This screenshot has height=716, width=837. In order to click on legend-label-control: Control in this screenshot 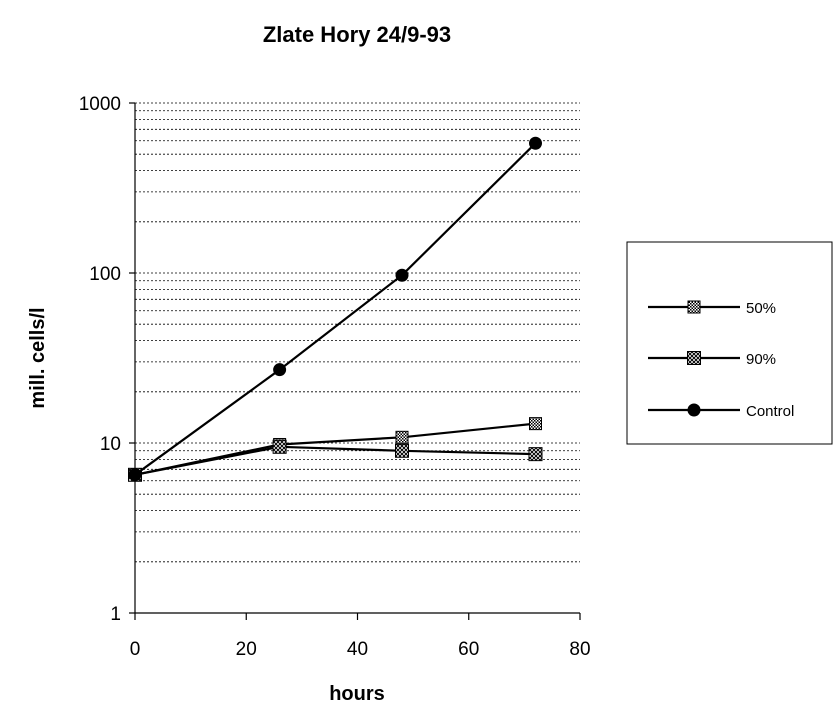, I will do `click(770, 411)`.